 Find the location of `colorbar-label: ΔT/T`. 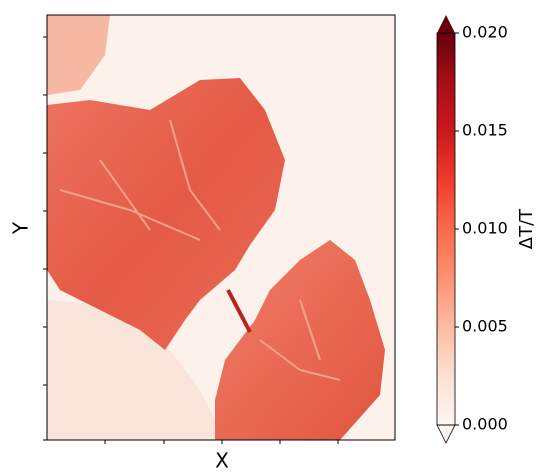

colorbar-label: ΔT/T is located at coordinates (526, 228).